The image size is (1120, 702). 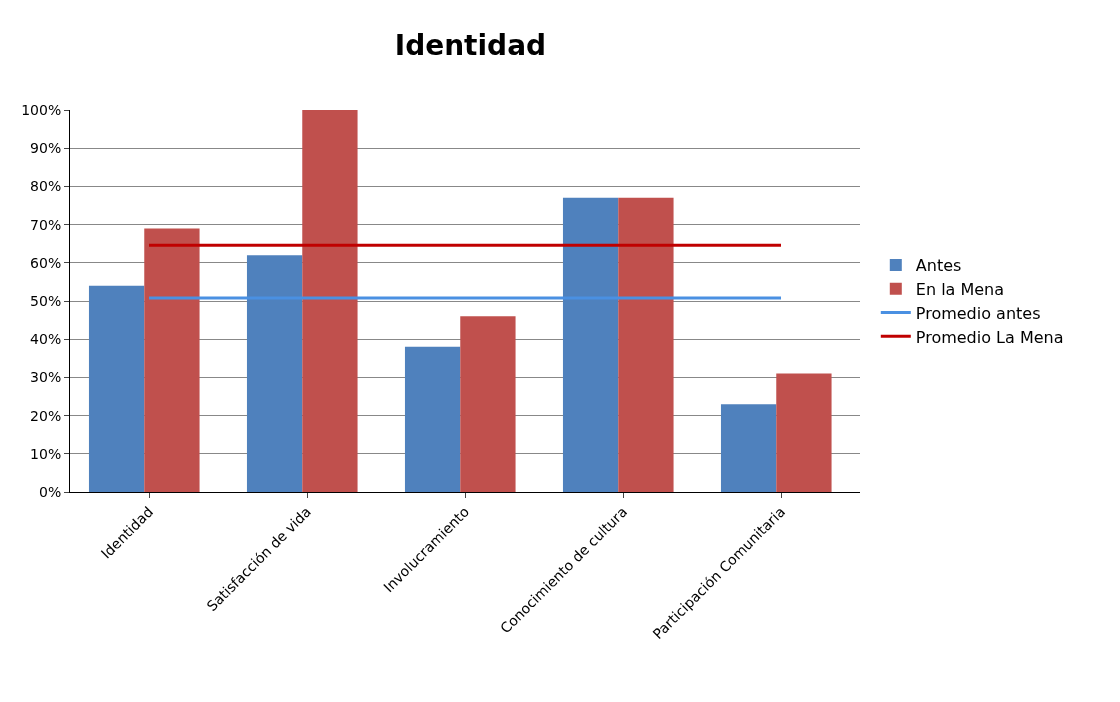 What do you see at coordinates (46, 453) in the screenshot?
I see `y-tick-label: 10%` at bounding box center [46, 453].